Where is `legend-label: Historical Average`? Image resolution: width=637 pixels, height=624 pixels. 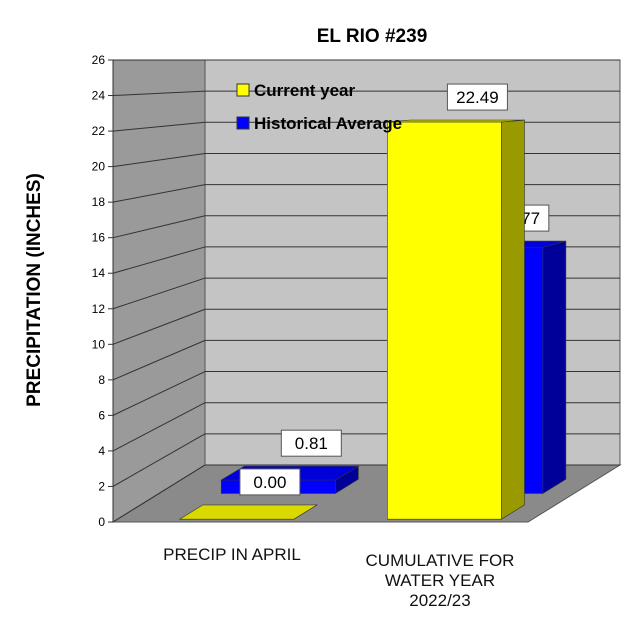 legend-label: Historical Average is located at coordinates (328, 123).